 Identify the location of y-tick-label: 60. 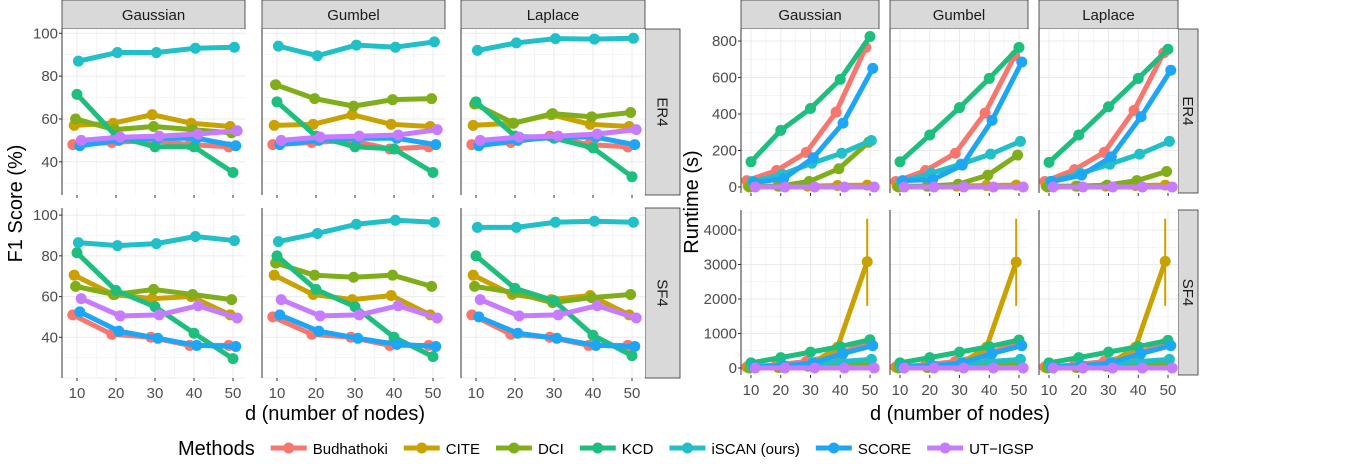
(49, 119).